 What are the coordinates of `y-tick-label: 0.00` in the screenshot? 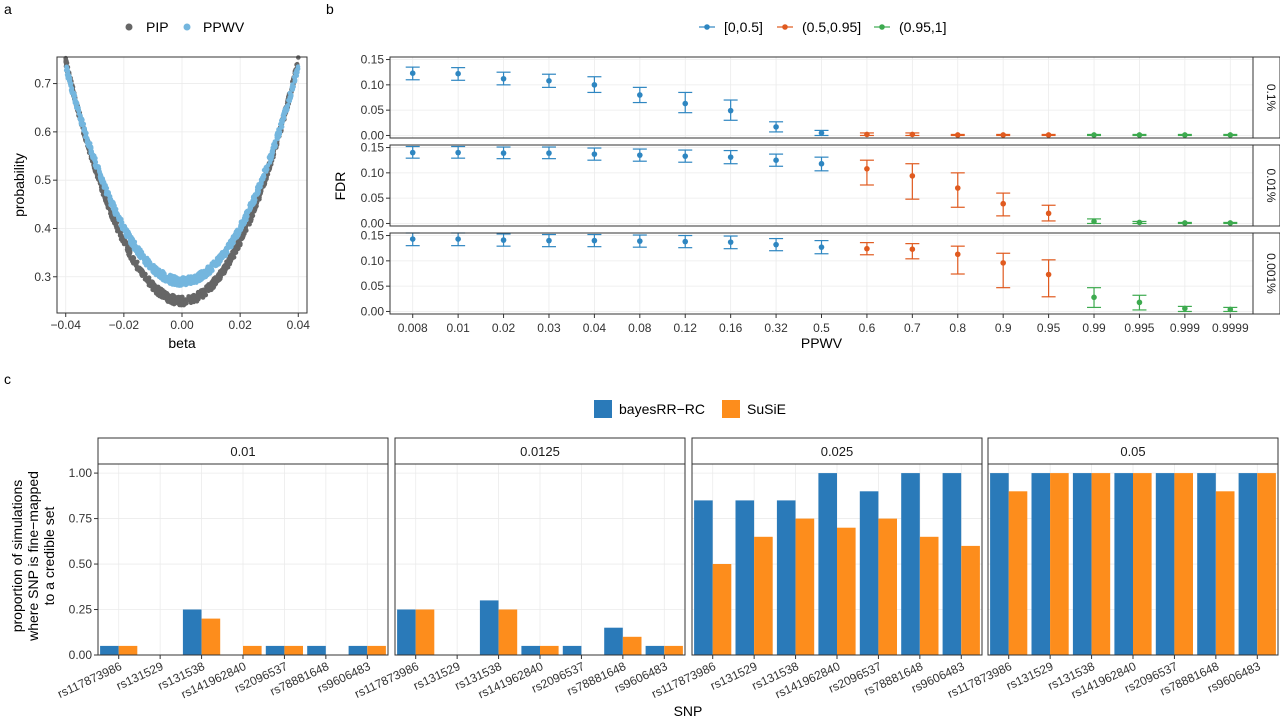 It's located at (373, 223).